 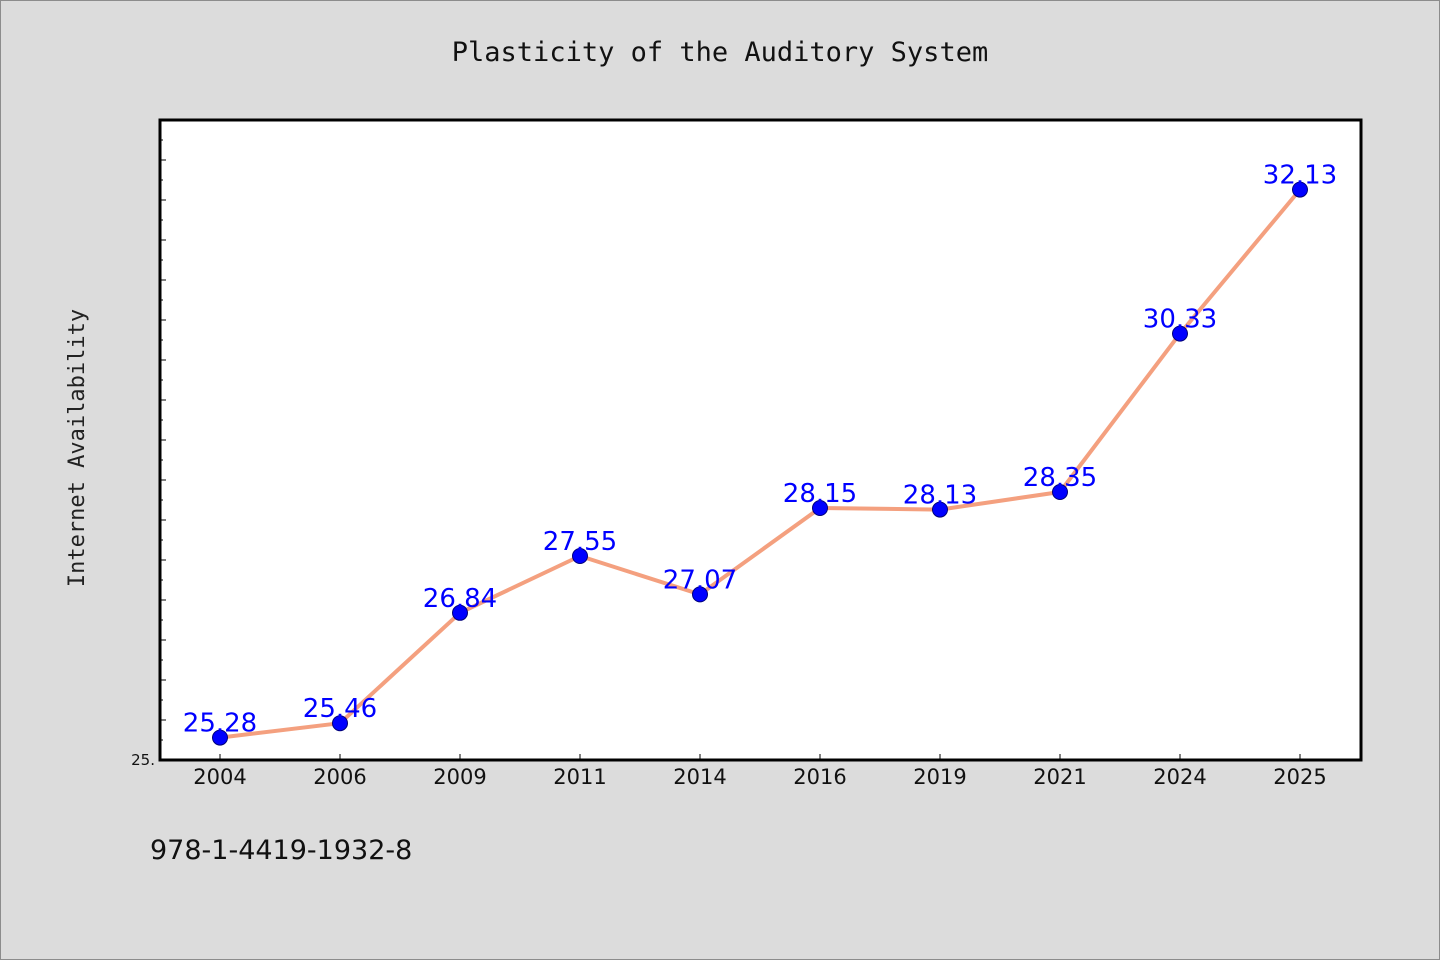 What do you see at coordinates (1300, 176) in the screenshot?
I see `data-label: 32.13` at bounding box center [1300, 176].